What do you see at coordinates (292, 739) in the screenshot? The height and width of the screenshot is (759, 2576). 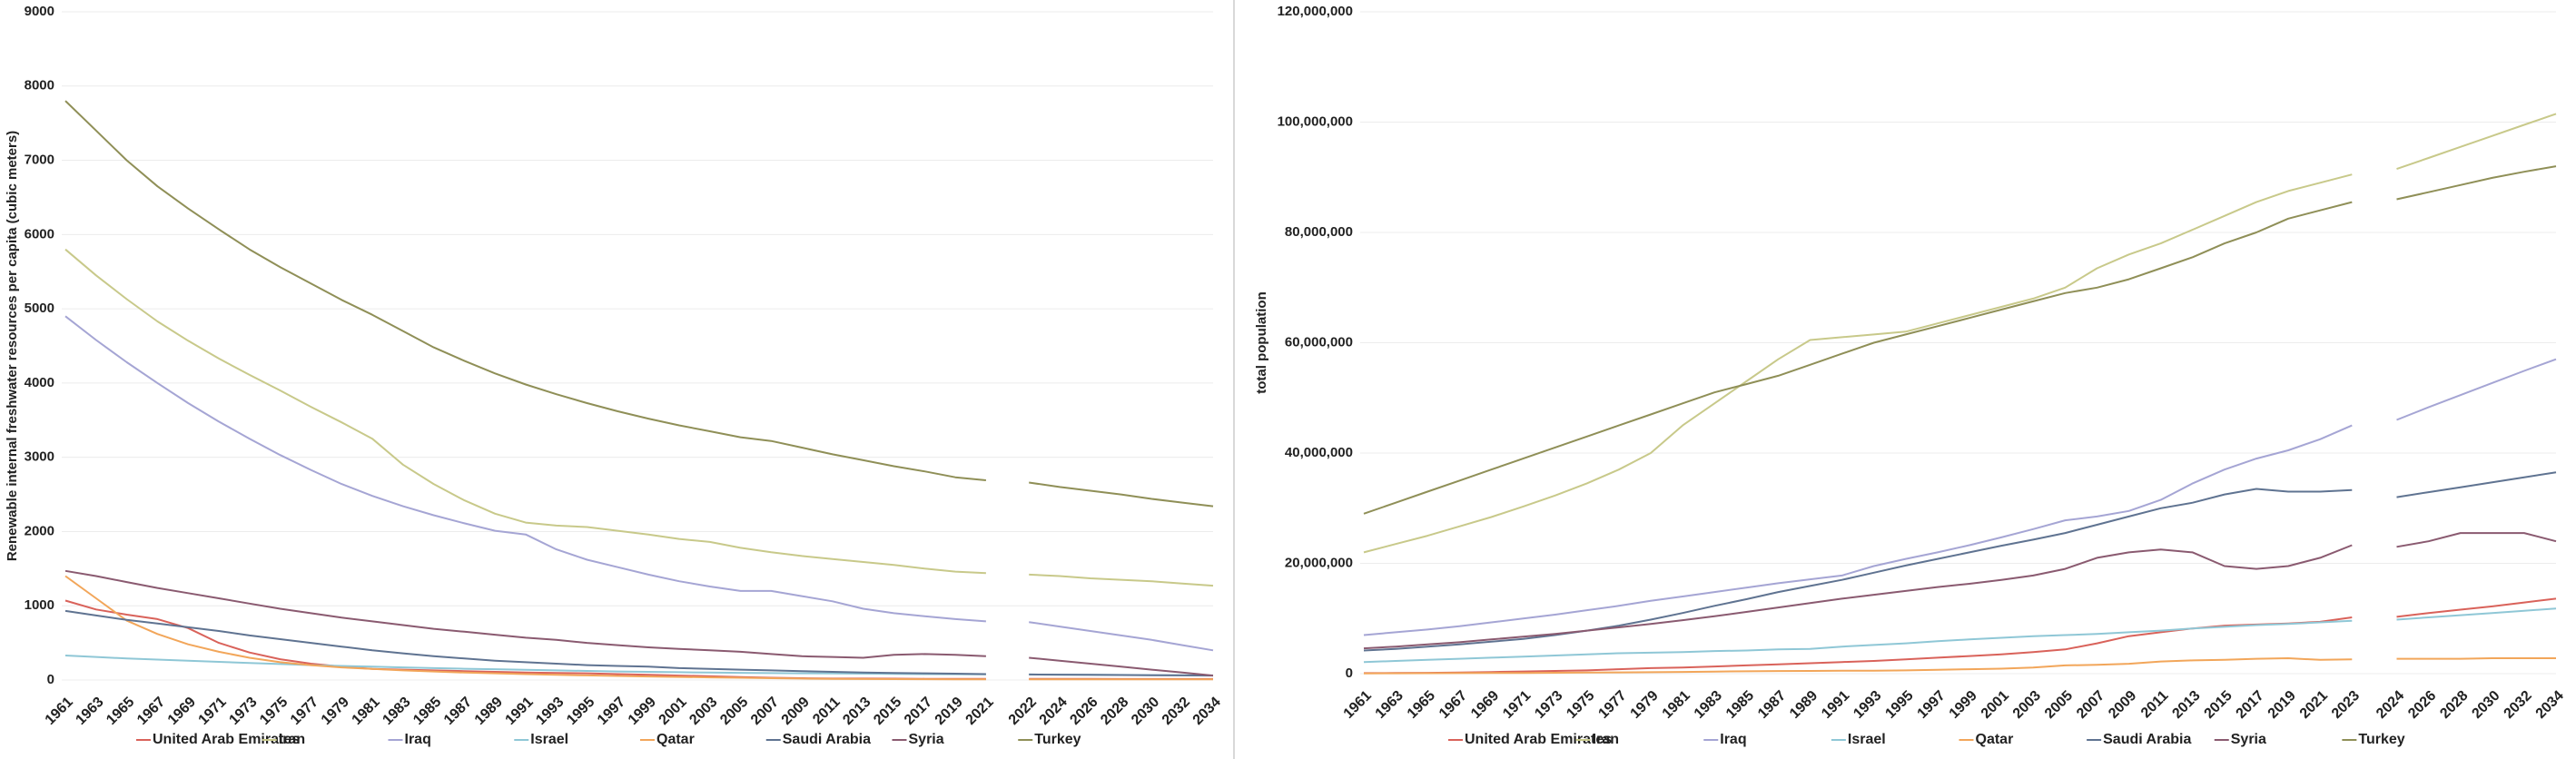 I see `legend-label: Iran` at bounding box center [292, 739].